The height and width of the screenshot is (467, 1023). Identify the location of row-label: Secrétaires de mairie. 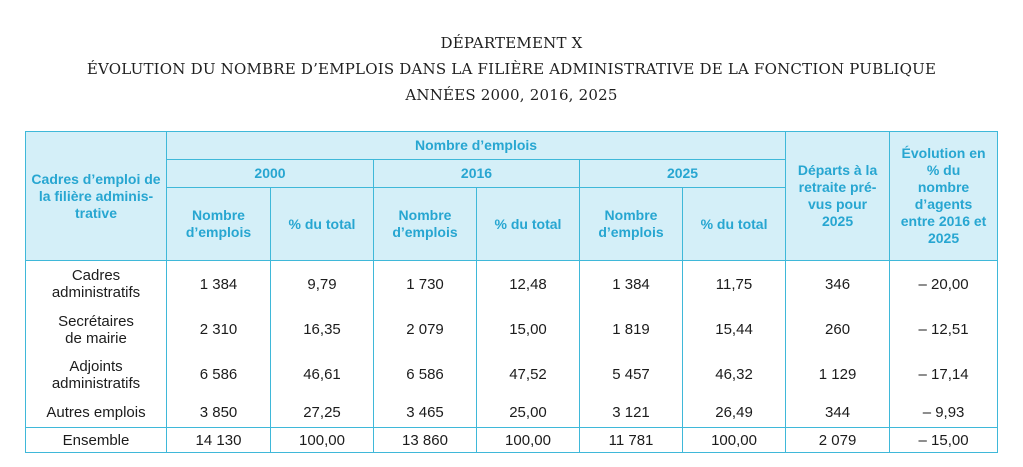
(96, 329).